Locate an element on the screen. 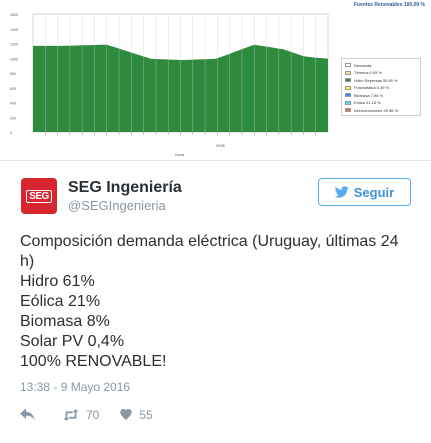 The height and width of the screenshot is (443, 431). like-button: 55 is located at coordinates (136, 415).